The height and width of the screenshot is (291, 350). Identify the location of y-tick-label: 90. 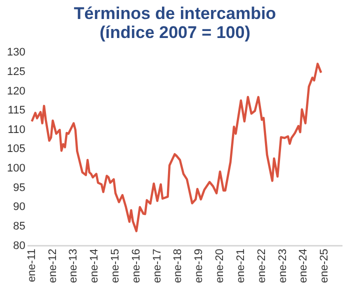
(19, 207).